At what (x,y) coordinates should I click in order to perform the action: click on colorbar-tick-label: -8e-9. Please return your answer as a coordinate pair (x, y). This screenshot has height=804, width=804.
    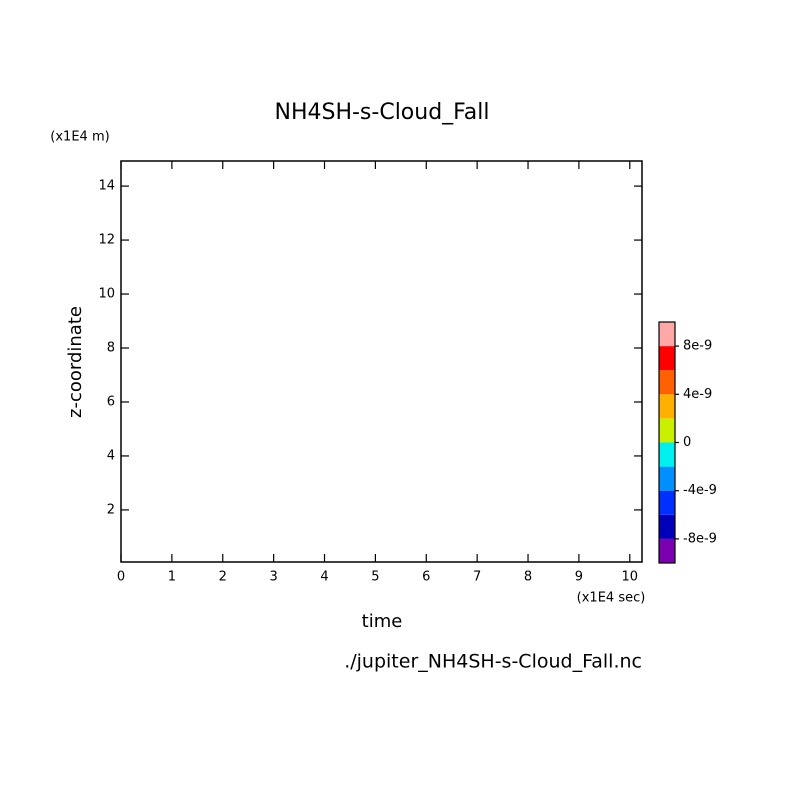
    Looking at the image, I should click on (700, 538).